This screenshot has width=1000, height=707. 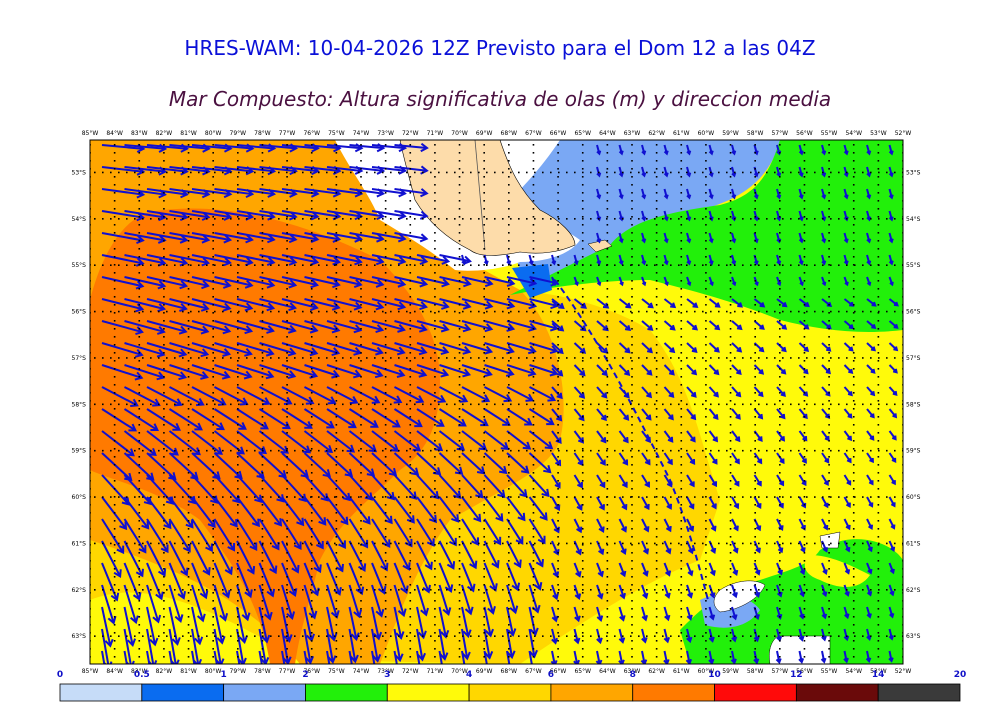 I want to click on land-tierra-del-fuego, so click(x=487, y=198).